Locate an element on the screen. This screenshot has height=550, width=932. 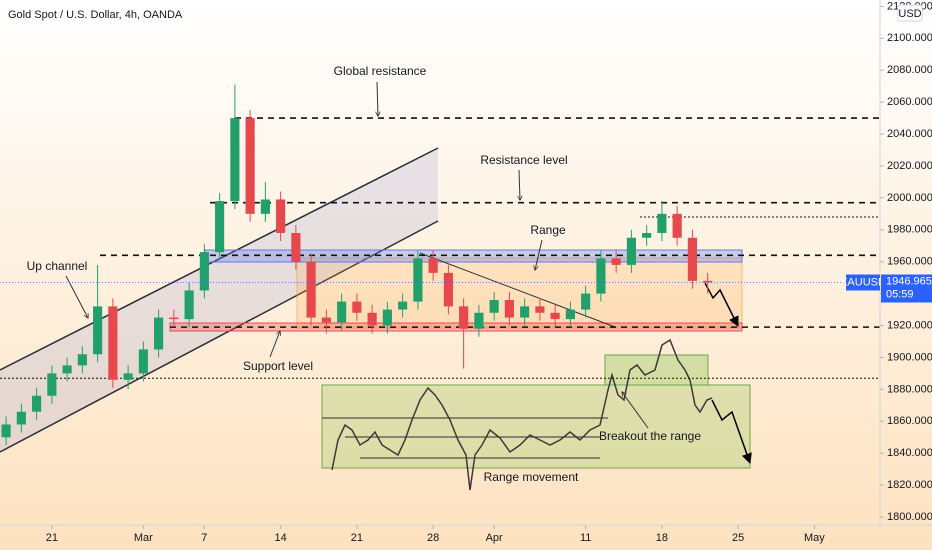
symbol-tag is located at coordinates (863, 282).